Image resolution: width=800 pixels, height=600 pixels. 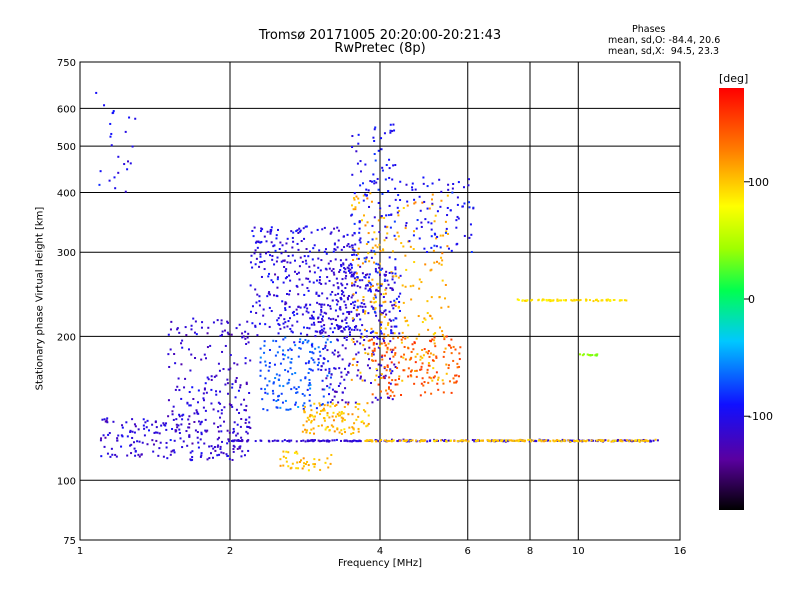 What do you see at coordinates (66, 63) in the screenshot?
I see `y-tick-label: 750` at bounding box center [66, 63].